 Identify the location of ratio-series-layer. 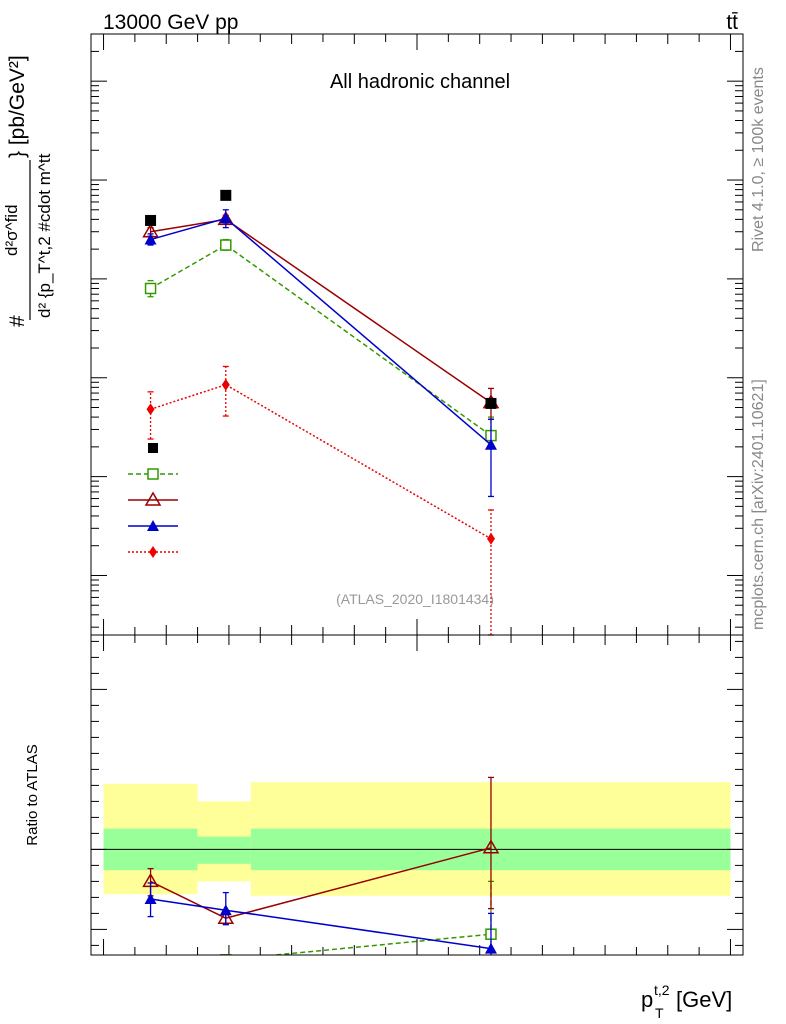
(321, 879).